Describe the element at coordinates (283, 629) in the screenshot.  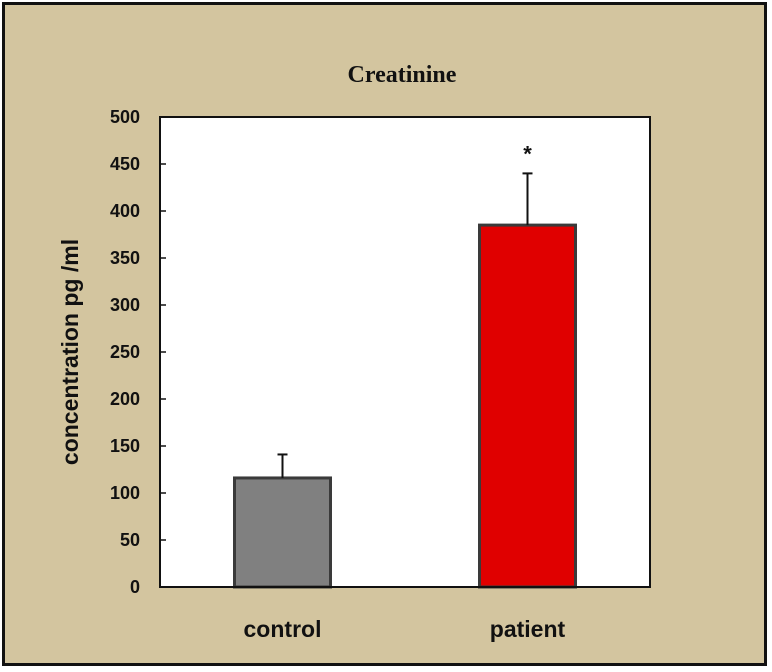
I see `x-tick-label-control: control` at that location.